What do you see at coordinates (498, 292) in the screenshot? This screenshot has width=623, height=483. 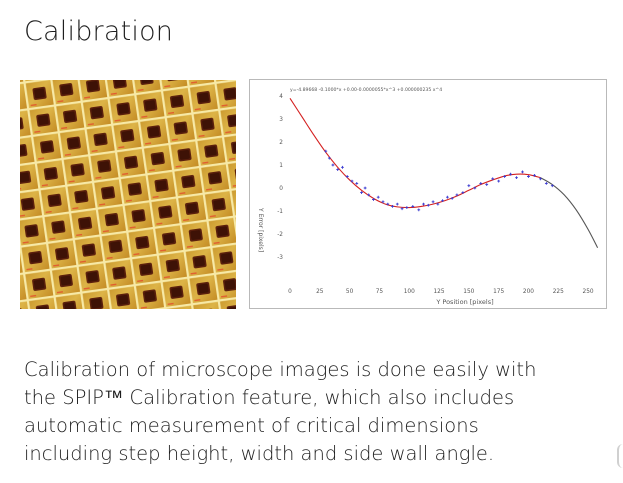 I see `x-tick-label: 175` at bounding box center [498, 292].